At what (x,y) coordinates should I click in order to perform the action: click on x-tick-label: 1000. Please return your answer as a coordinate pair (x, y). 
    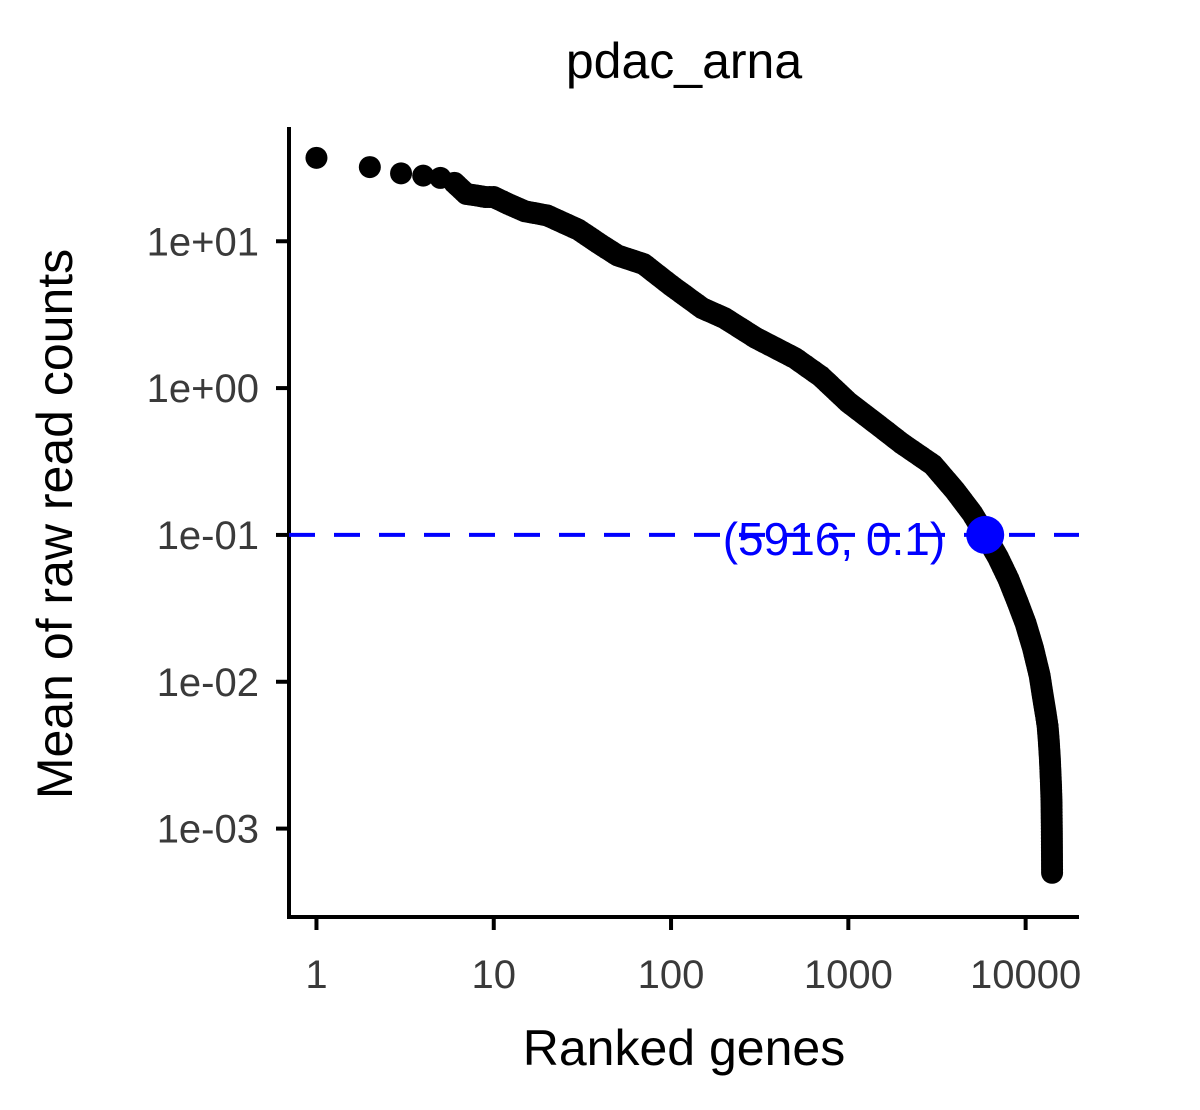
    Looking at the image, I should click on (848, 975).